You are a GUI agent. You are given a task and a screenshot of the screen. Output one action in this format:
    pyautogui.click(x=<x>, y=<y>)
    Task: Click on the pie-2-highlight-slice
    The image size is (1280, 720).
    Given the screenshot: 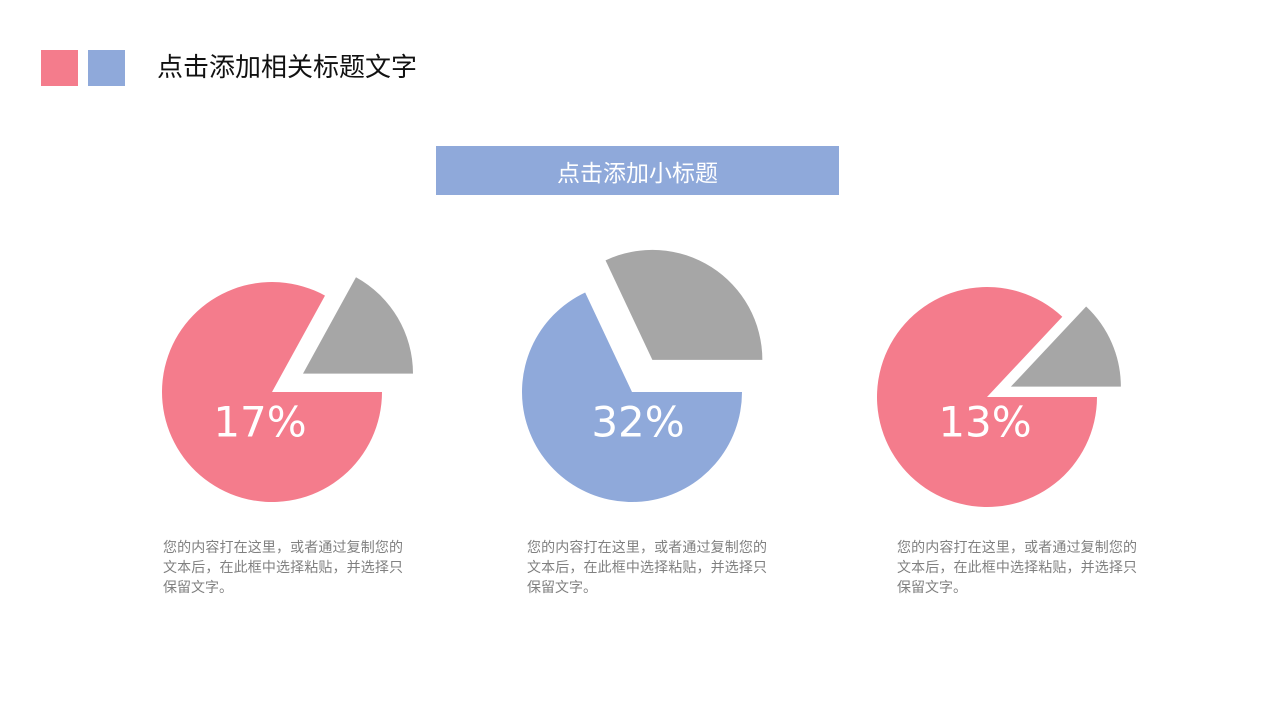 What is the action you would take?
    pyautogui.click(x=684, y=304)
    